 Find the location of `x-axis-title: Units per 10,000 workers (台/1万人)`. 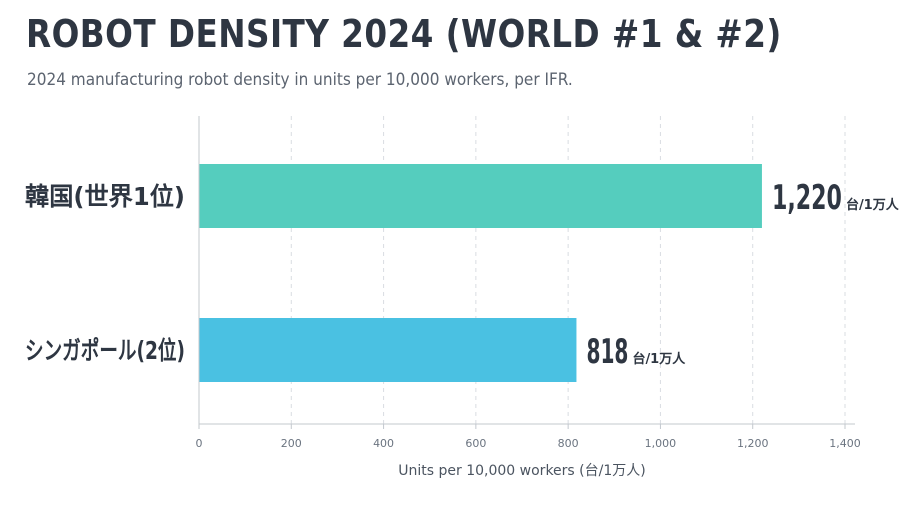

x-axis-title: Units per 10,000 workers (台/1万人) is located at coordinates (521, 471).